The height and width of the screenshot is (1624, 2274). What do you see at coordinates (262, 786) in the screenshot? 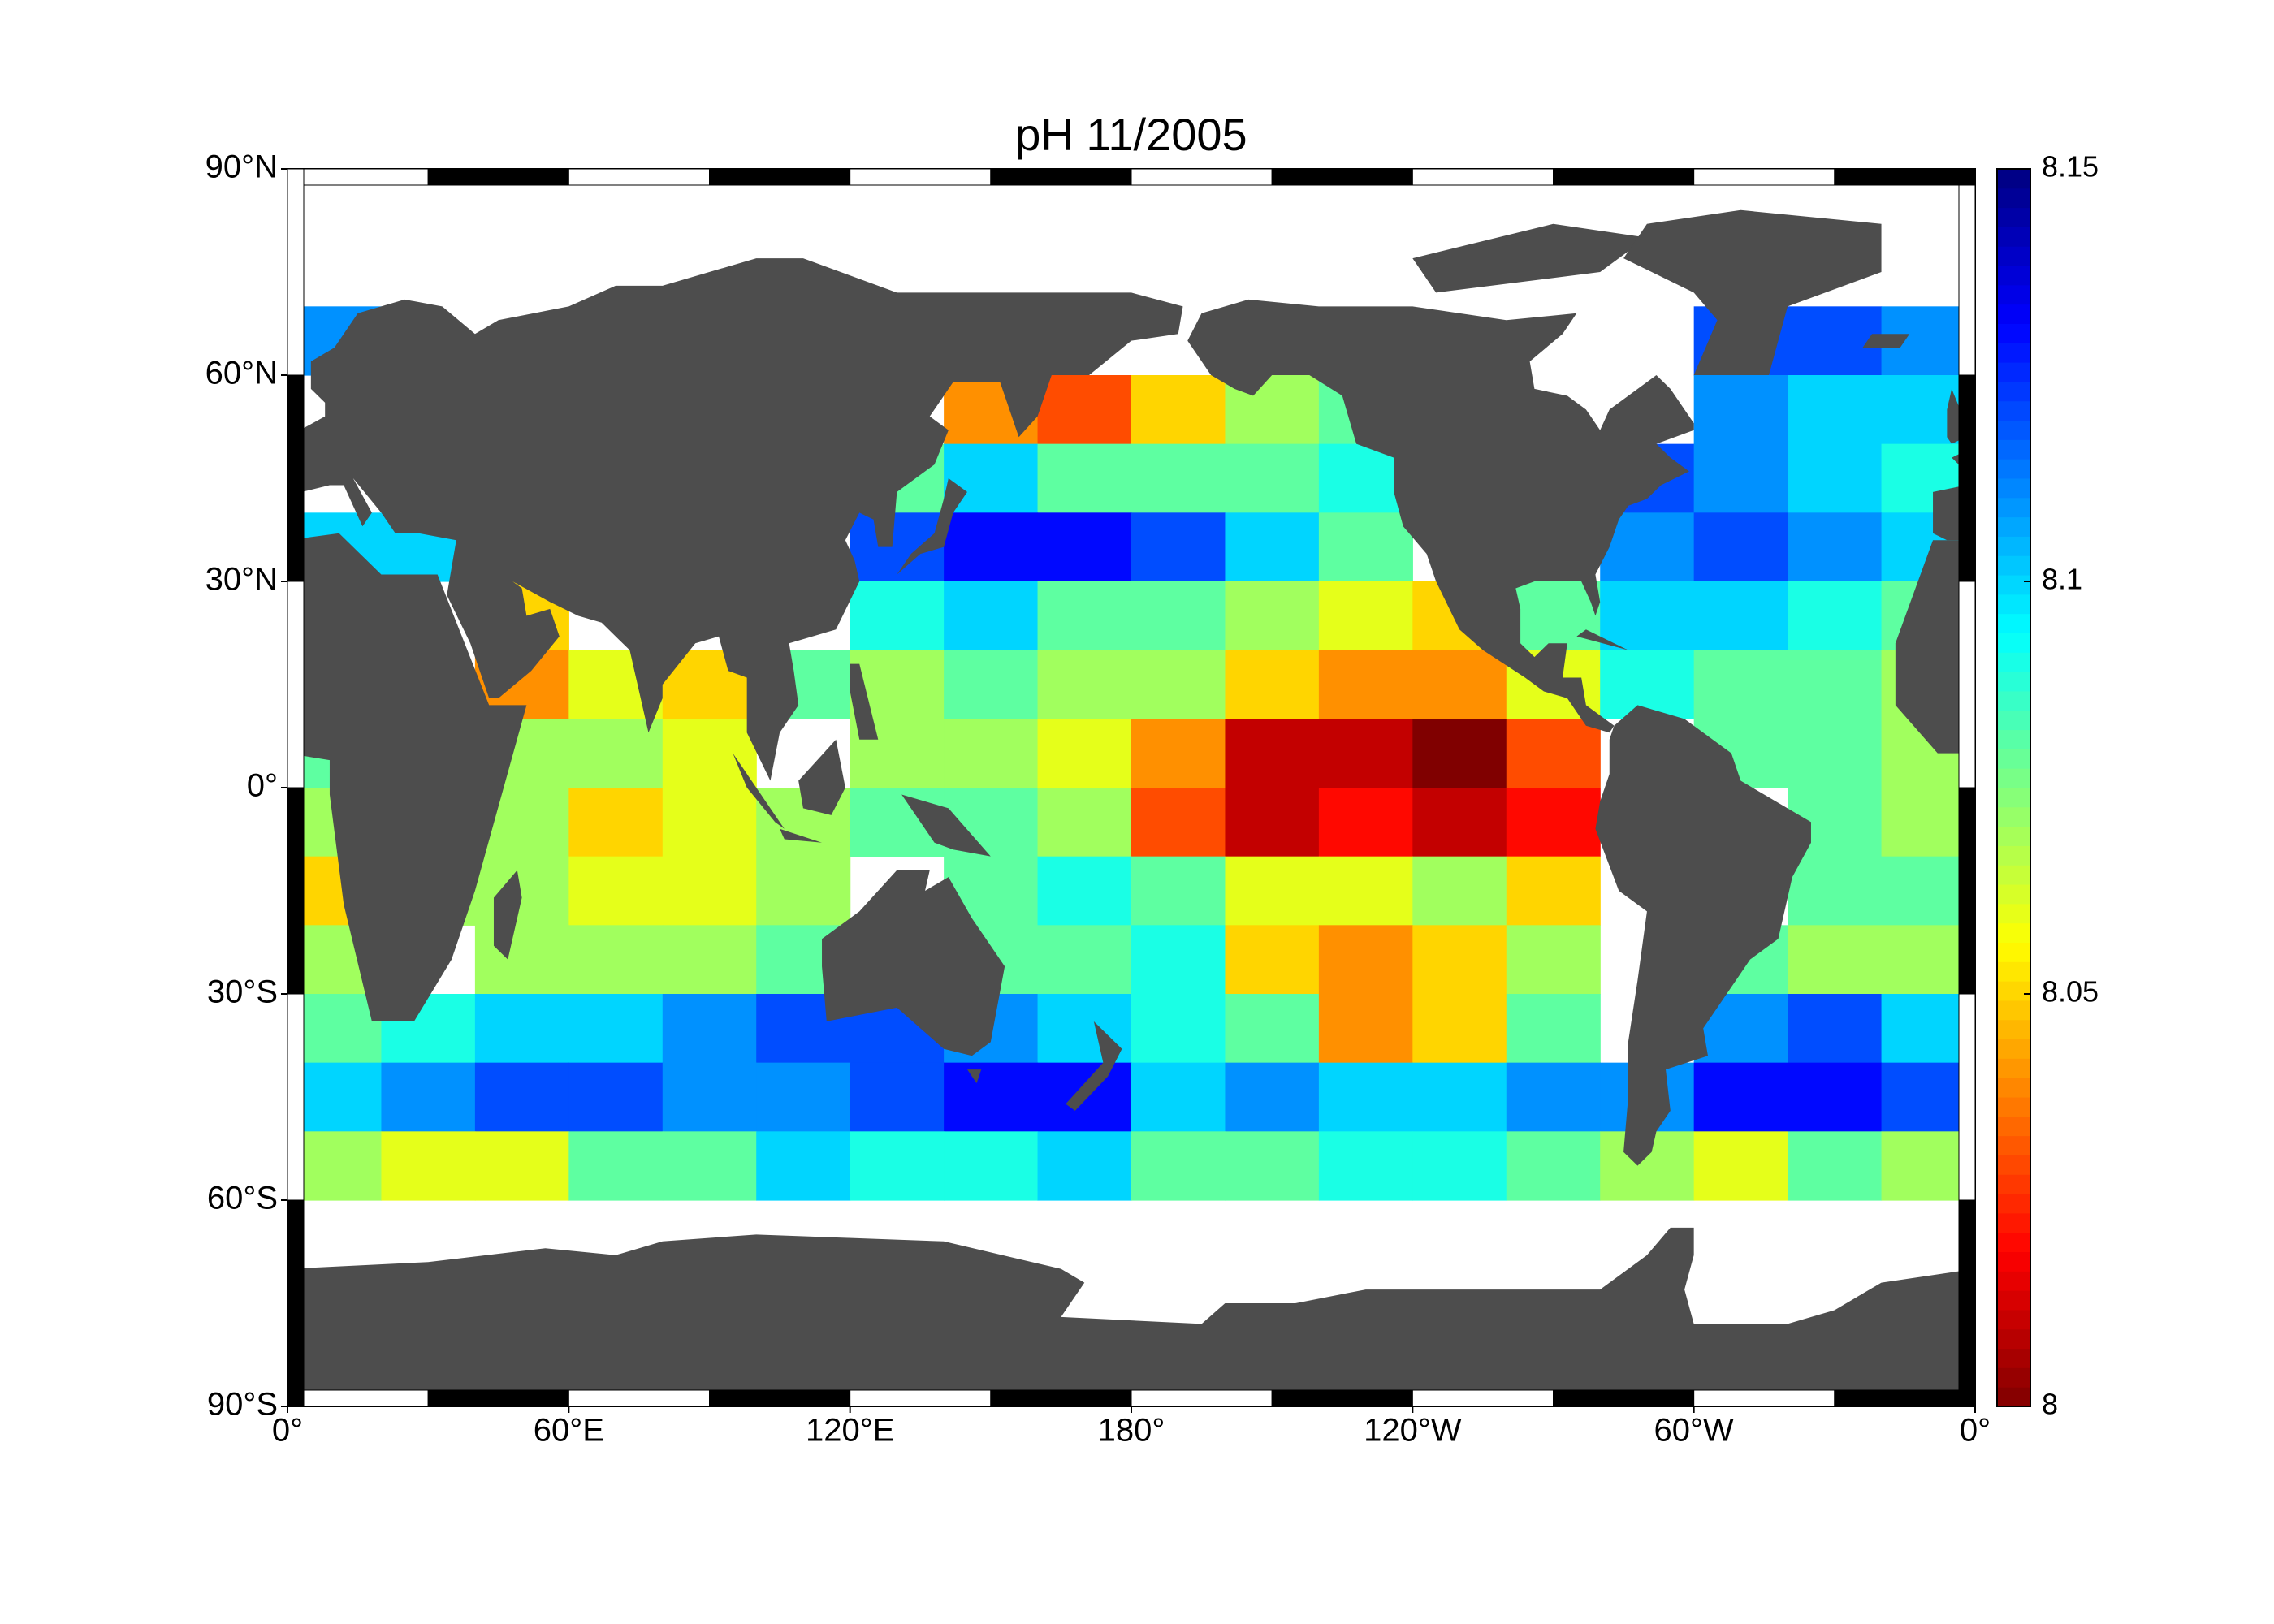
I see `y-tick-label: 0°` at bounding box center [262, 786].